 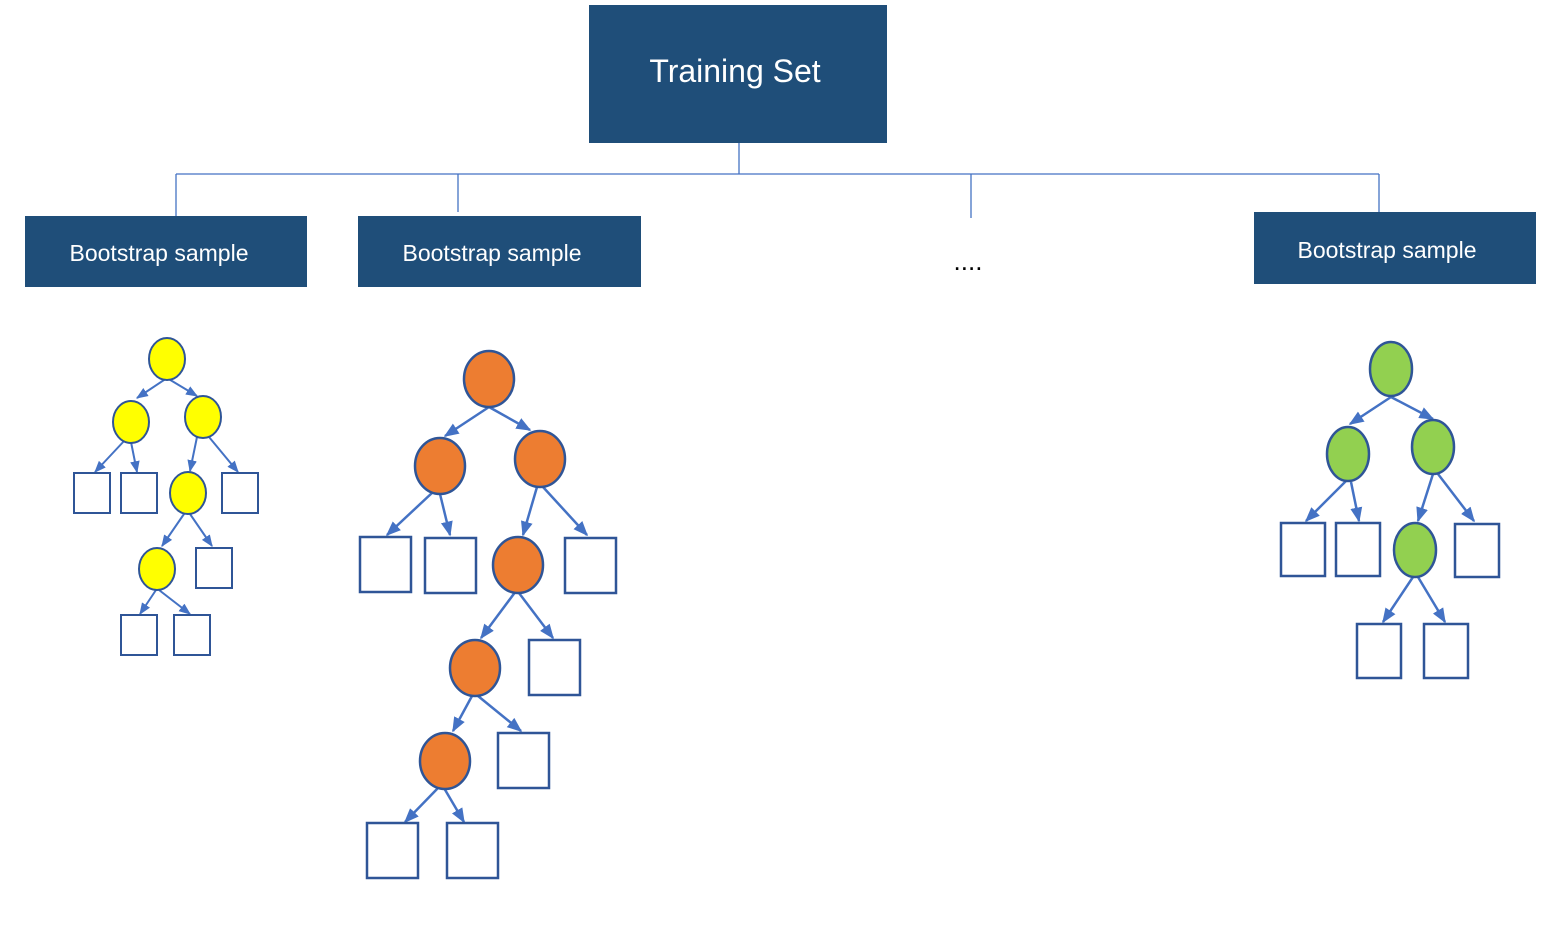 I want to click on training-set-label: Training Set, so click(x=734, y=71).